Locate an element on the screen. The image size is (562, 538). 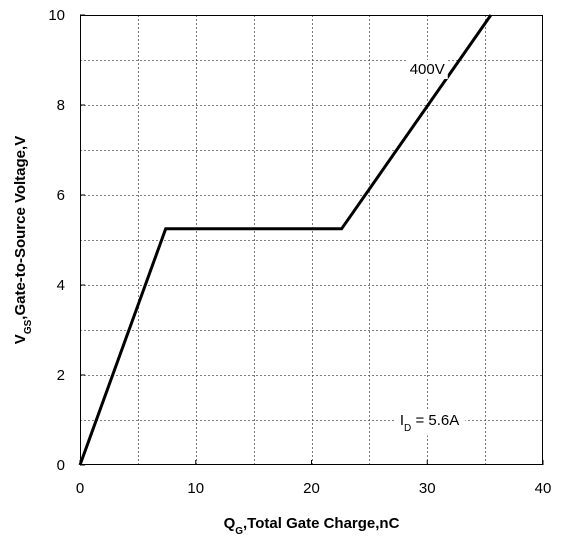
x-tick-label: 10 is located at coordinates (195, 488).